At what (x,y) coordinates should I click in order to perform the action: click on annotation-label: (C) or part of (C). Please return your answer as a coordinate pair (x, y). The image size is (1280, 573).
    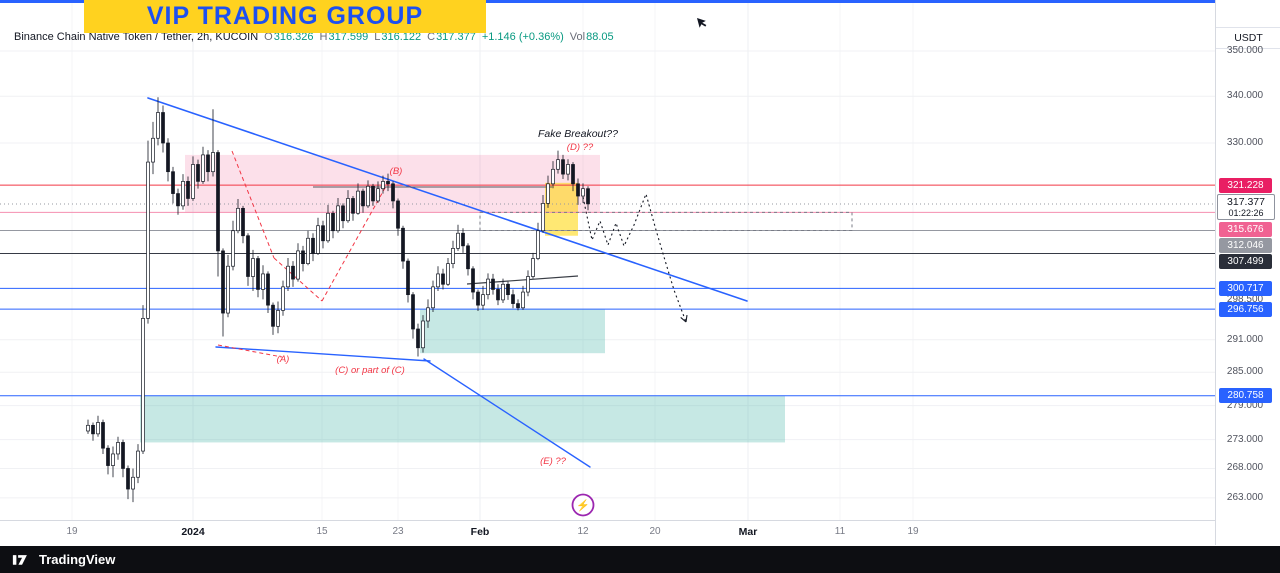
    Looking at the image, I should click on (370, 370).